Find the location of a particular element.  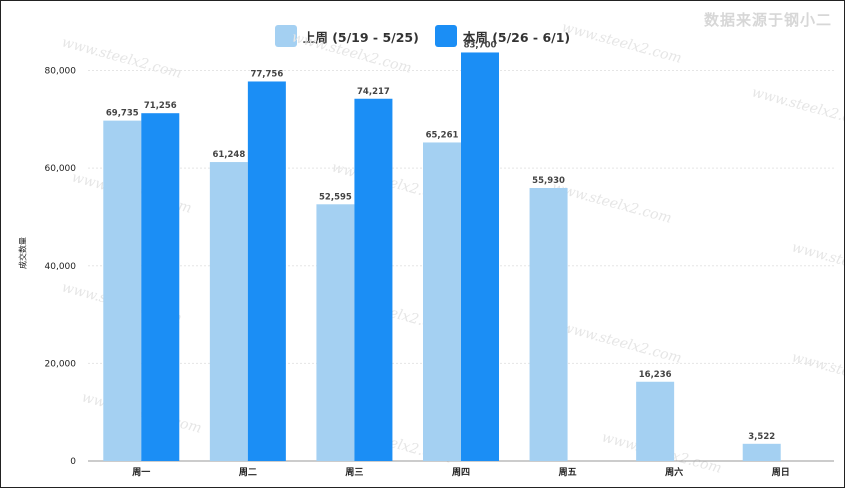

y-tick-label: 80,000 is located at coordinates (61, 72).